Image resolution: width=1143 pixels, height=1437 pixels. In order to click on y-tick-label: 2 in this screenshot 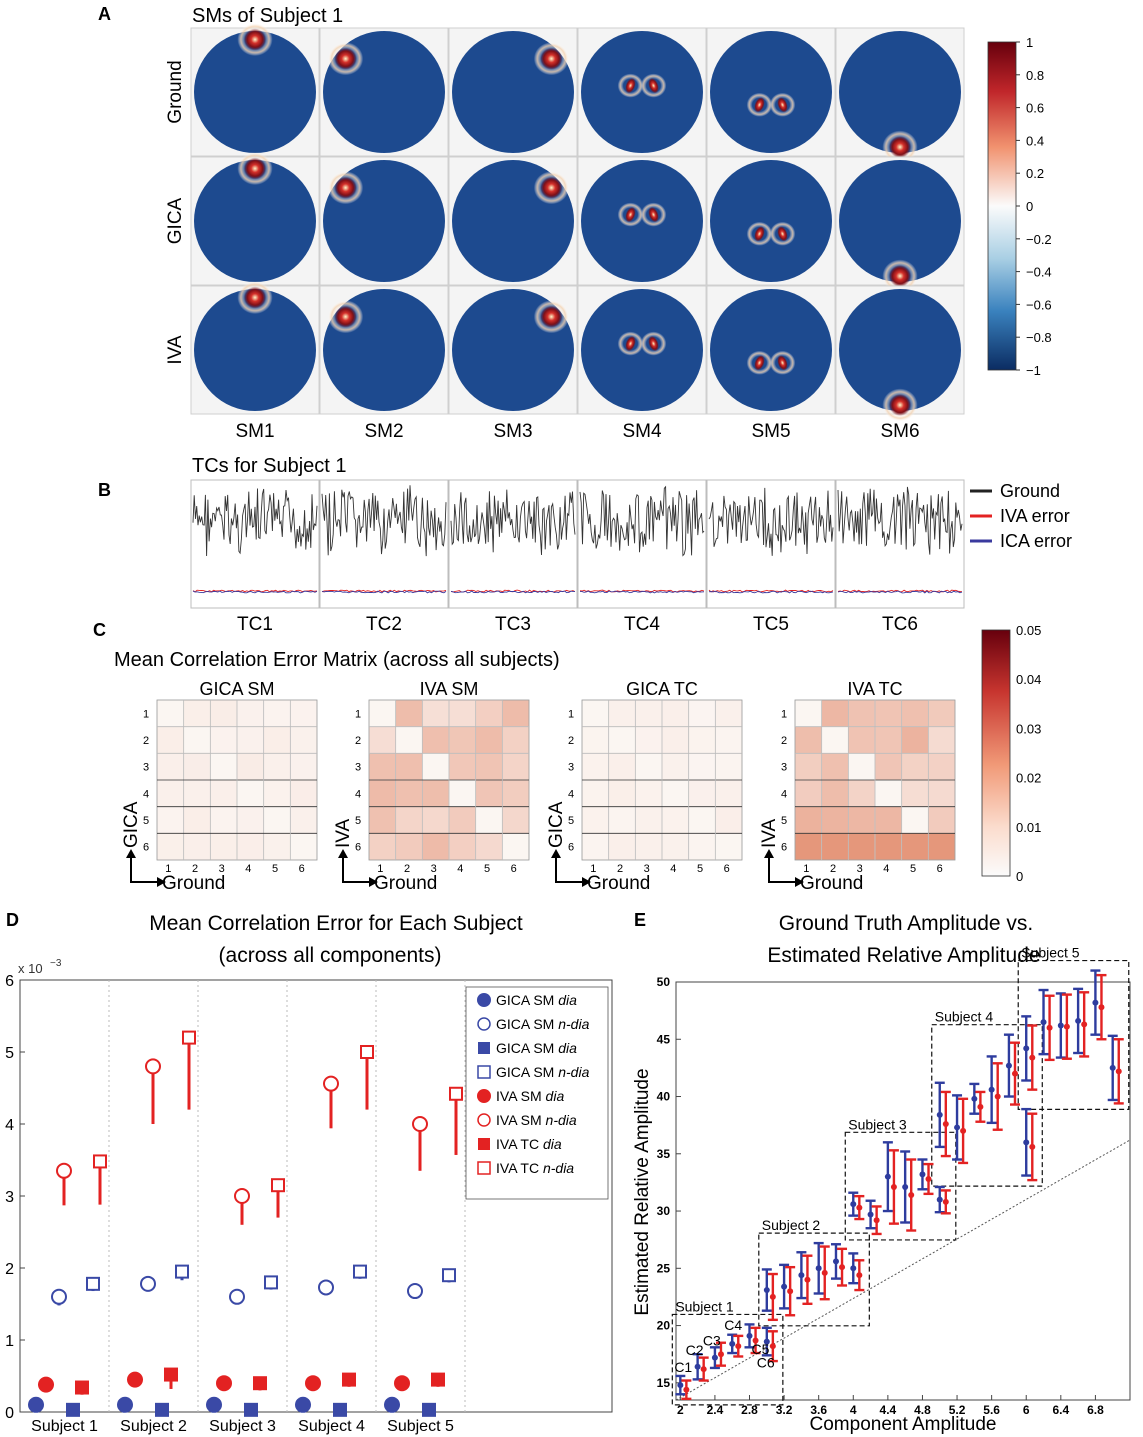, I will do `click(9, 1269)`.